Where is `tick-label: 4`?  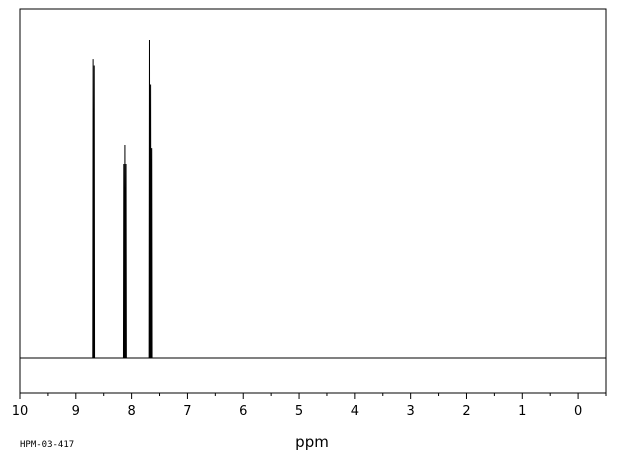 tick-label: 4 is located at coordinates (355, 411).